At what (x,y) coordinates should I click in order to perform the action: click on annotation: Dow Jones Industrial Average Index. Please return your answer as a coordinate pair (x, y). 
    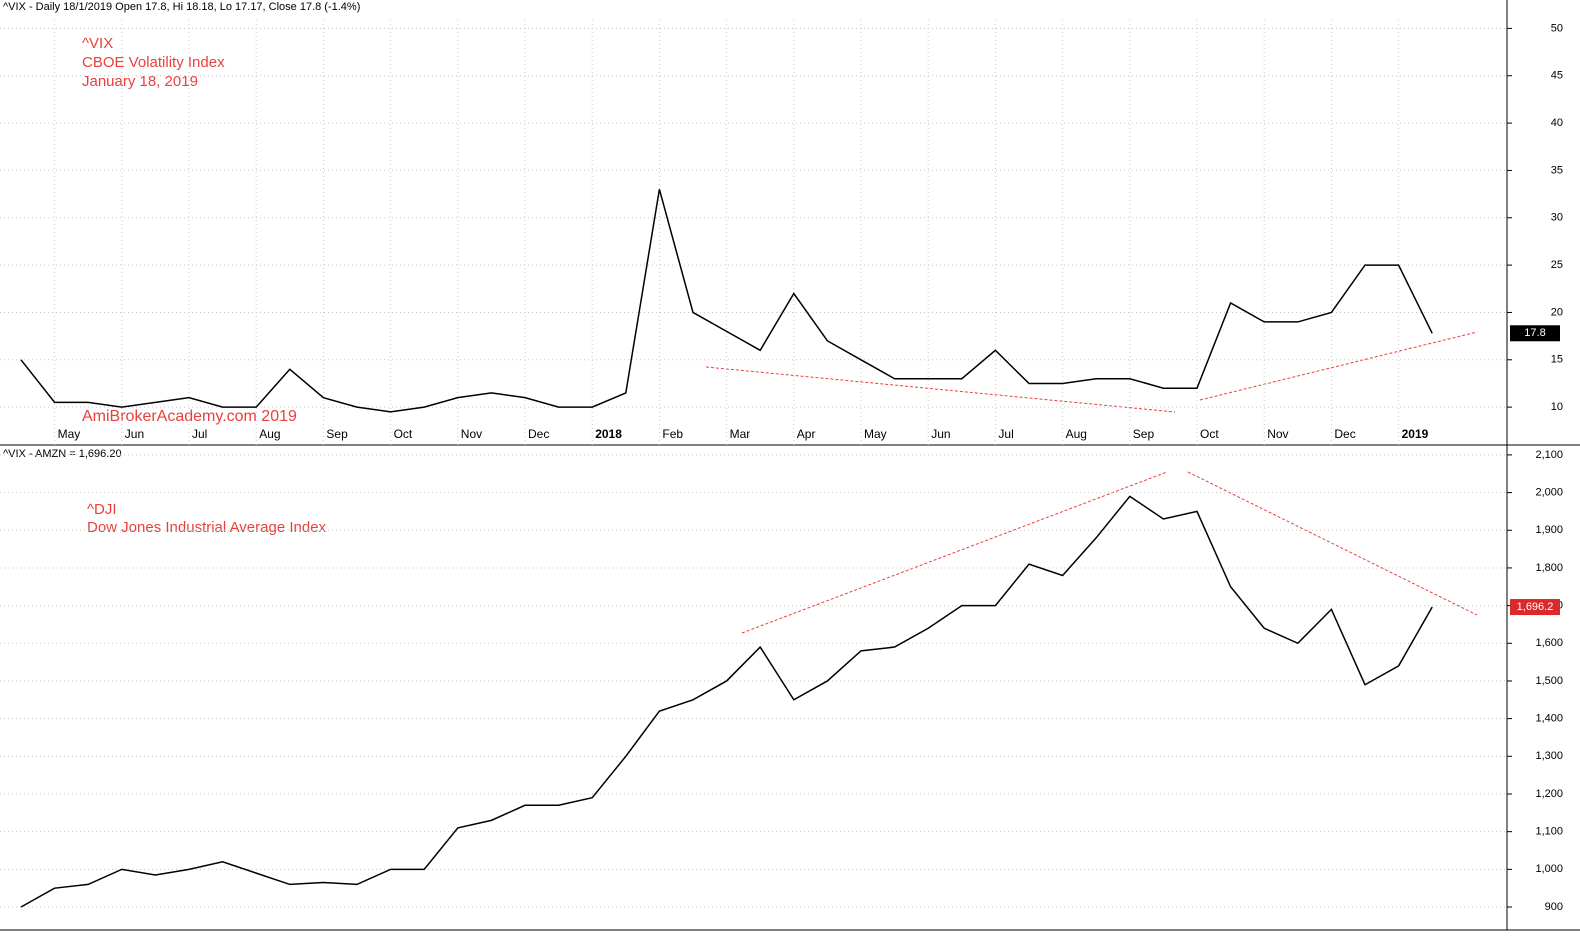
    Looking at the image, I should click on (207, 527).